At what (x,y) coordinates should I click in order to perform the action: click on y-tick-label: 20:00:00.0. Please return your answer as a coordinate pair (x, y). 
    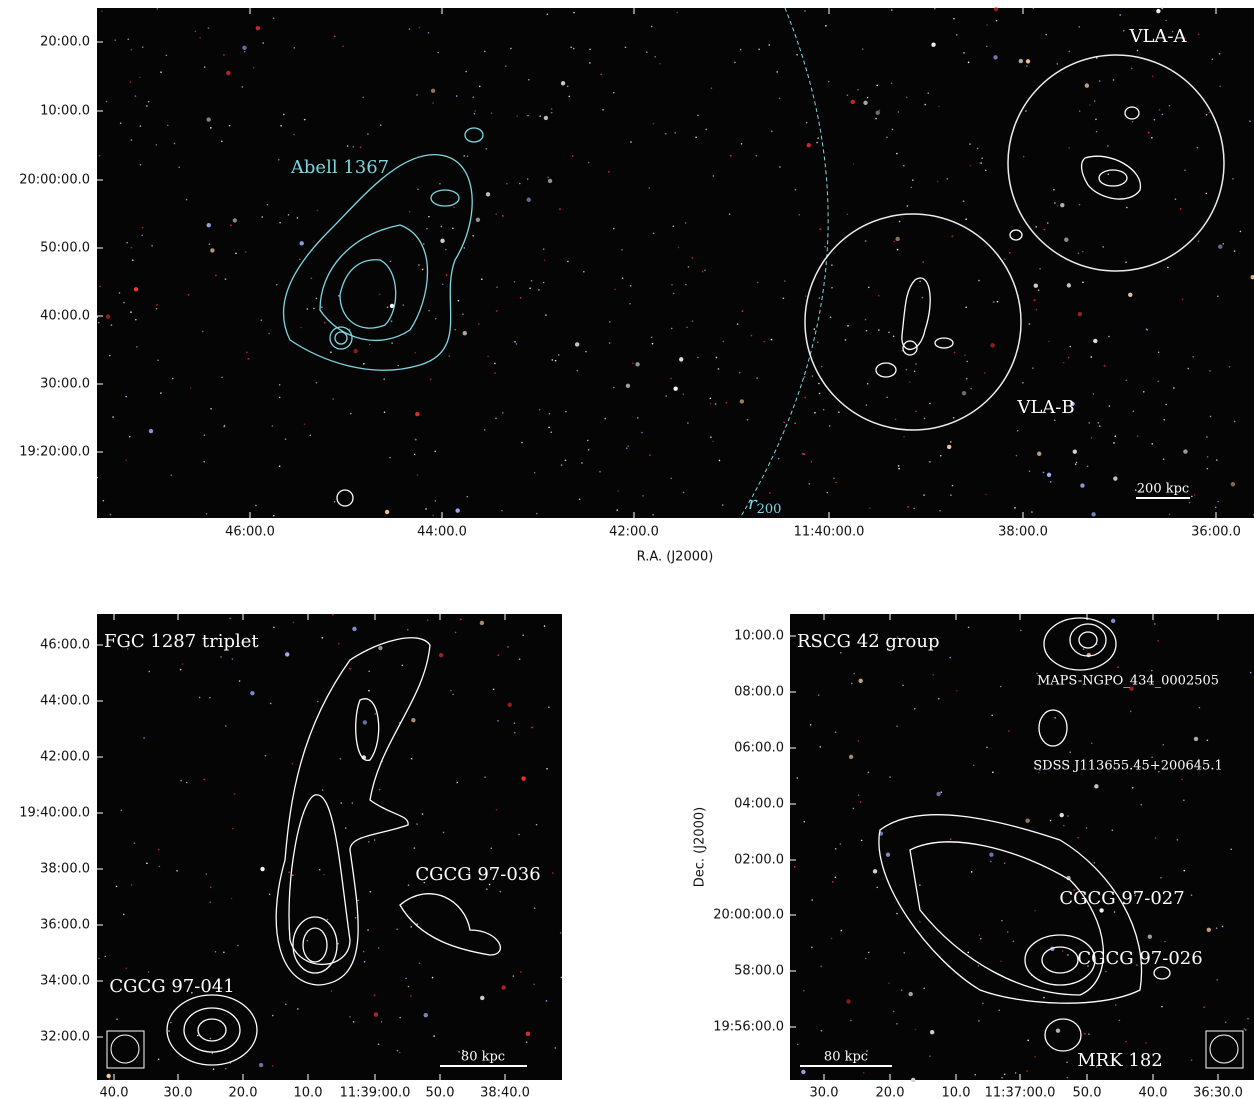
    Looking at the image, I should click on (748, 915).